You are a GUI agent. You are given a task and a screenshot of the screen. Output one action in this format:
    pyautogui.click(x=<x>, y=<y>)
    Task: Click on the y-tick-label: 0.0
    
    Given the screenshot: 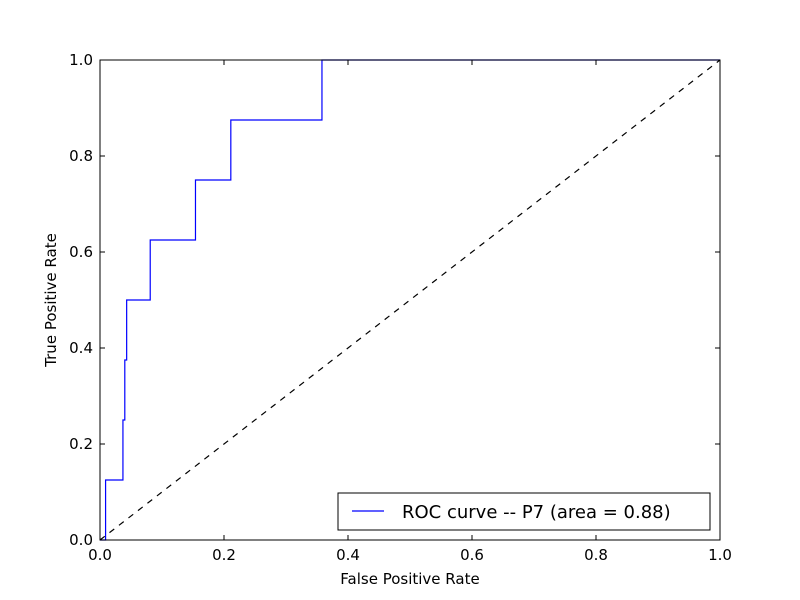 What is the action you would take?
    pyautogui.click(x=81, y=540)
    